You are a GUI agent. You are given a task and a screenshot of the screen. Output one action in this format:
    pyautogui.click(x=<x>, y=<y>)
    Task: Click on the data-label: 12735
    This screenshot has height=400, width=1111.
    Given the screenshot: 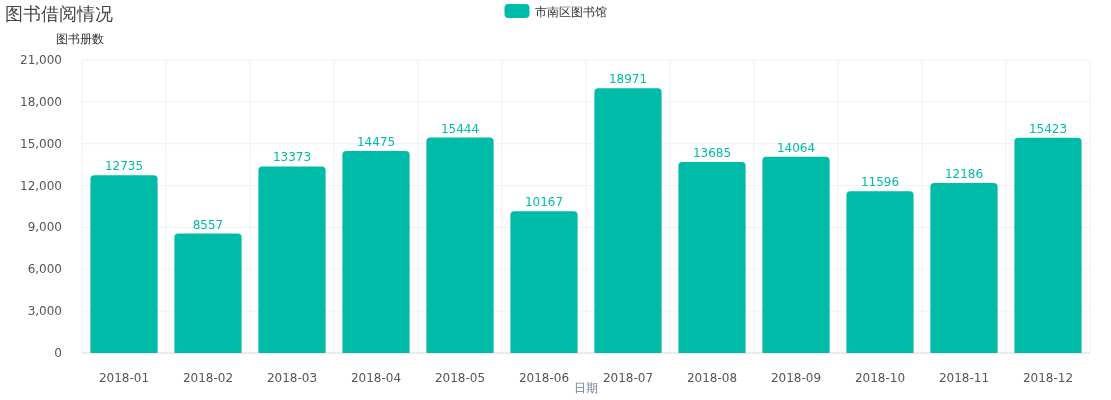 What is the action you would take?
    pyautogui.click(x=124, y=166)
    